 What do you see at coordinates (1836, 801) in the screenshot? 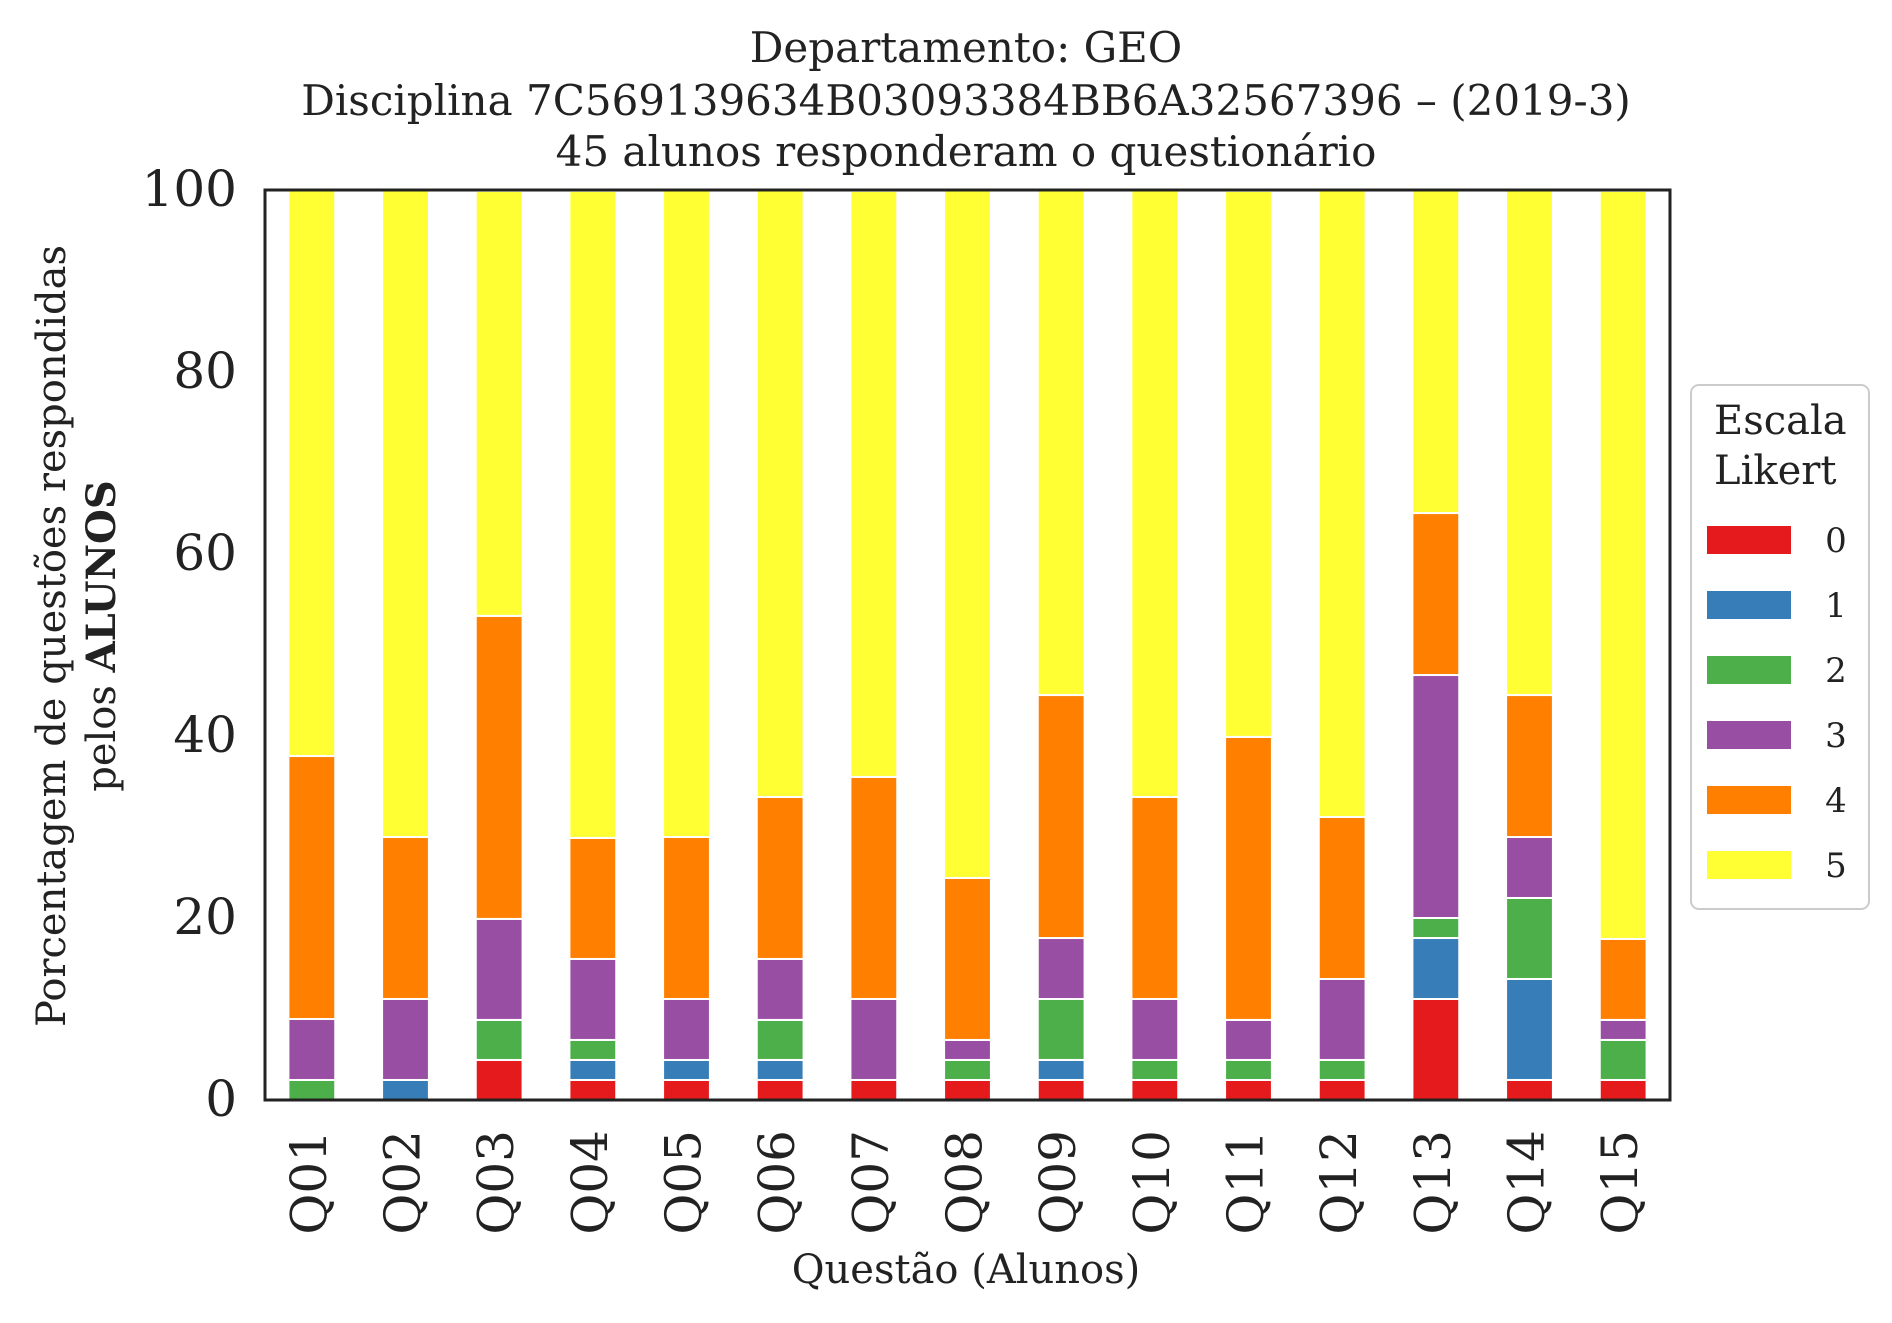
I see `legend-label-4: 4` at bounding box center [1836, 801].